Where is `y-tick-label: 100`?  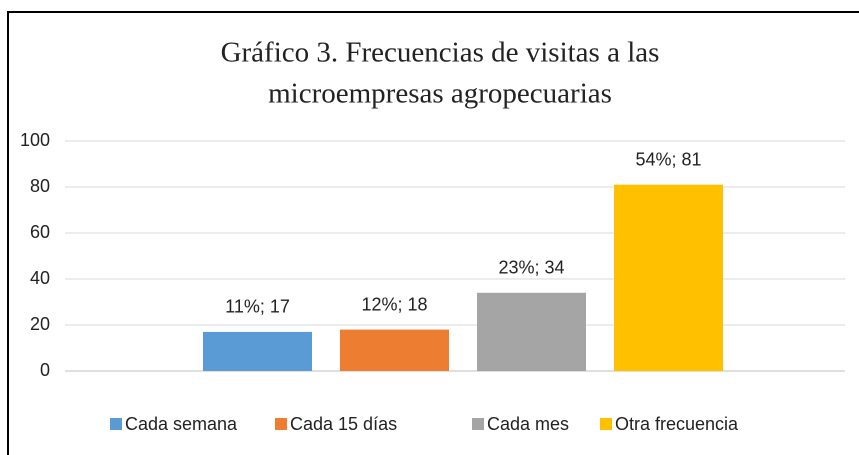
y-tick-label: 100 is located at coordinates (35, 140).